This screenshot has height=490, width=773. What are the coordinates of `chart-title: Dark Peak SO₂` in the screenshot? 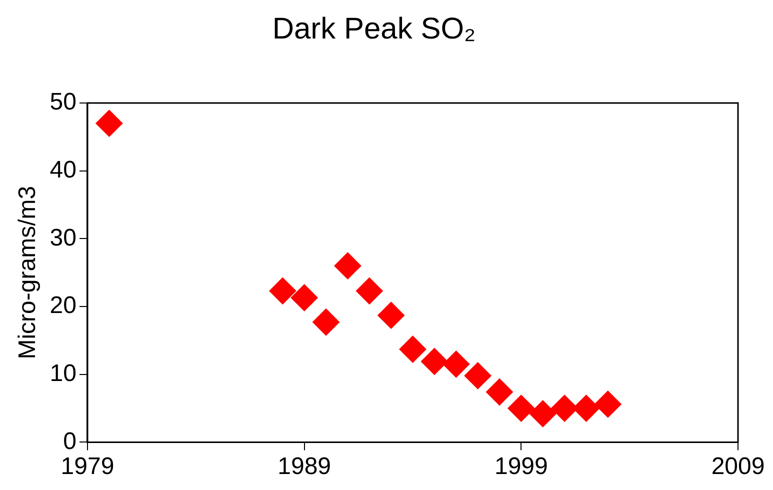 It's located at (374, 29).